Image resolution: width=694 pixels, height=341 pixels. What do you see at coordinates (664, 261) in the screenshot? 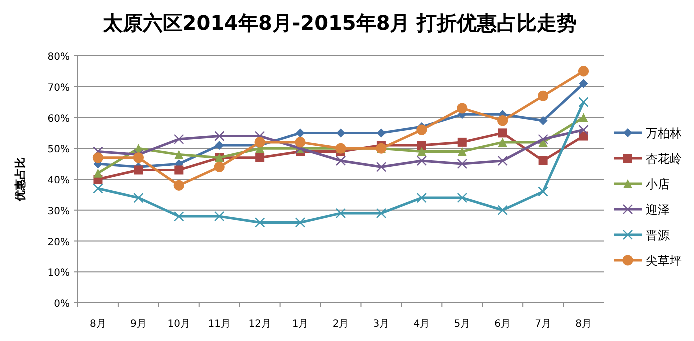
I see `legend-label: 尖草坪` at bounding box center [664, 261].